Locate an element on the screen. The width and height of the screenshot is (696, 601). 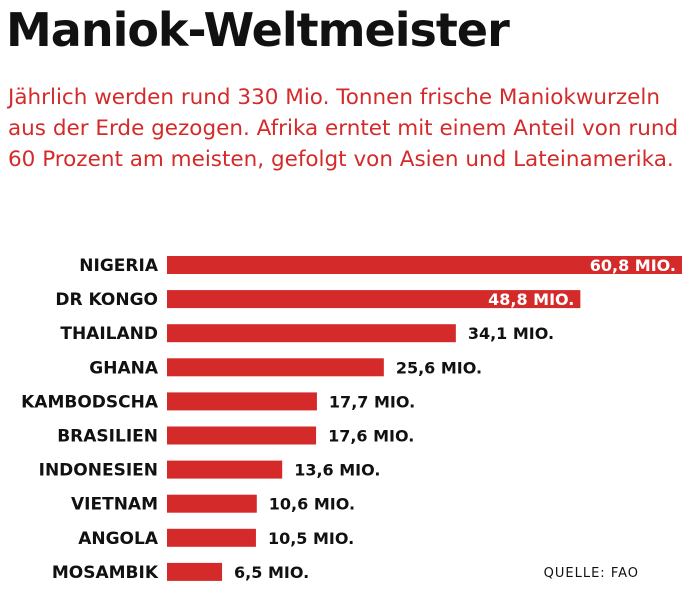
value-label: 10,5 MIO. is located at coordinates (311, 538).